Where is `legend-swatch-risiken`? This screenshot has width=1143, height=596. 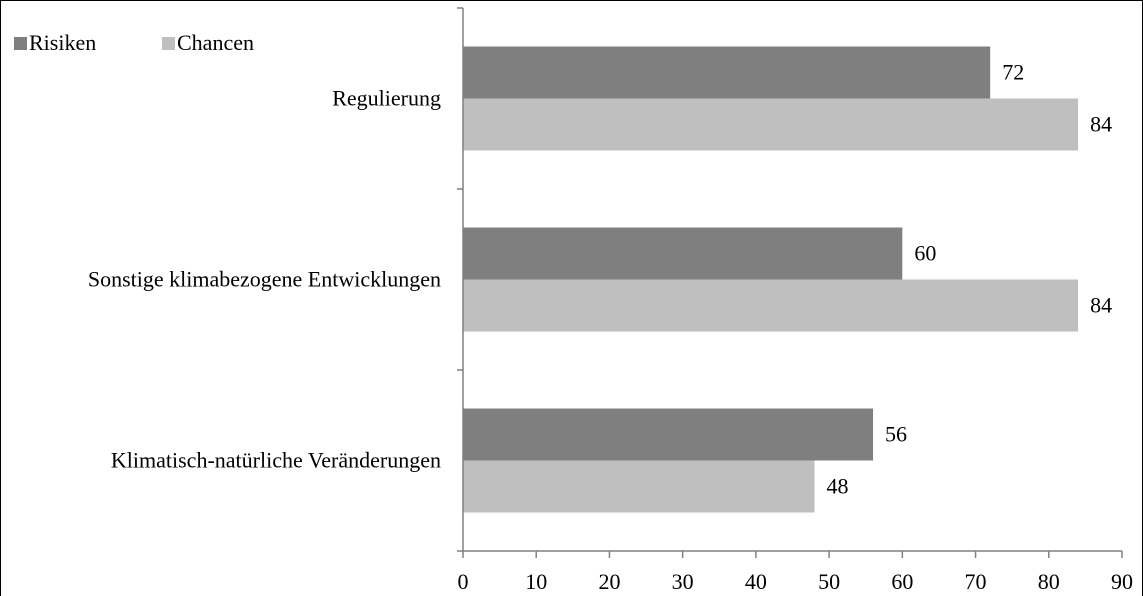 legend-swatch-risiken is located at coordinates (20, 43).